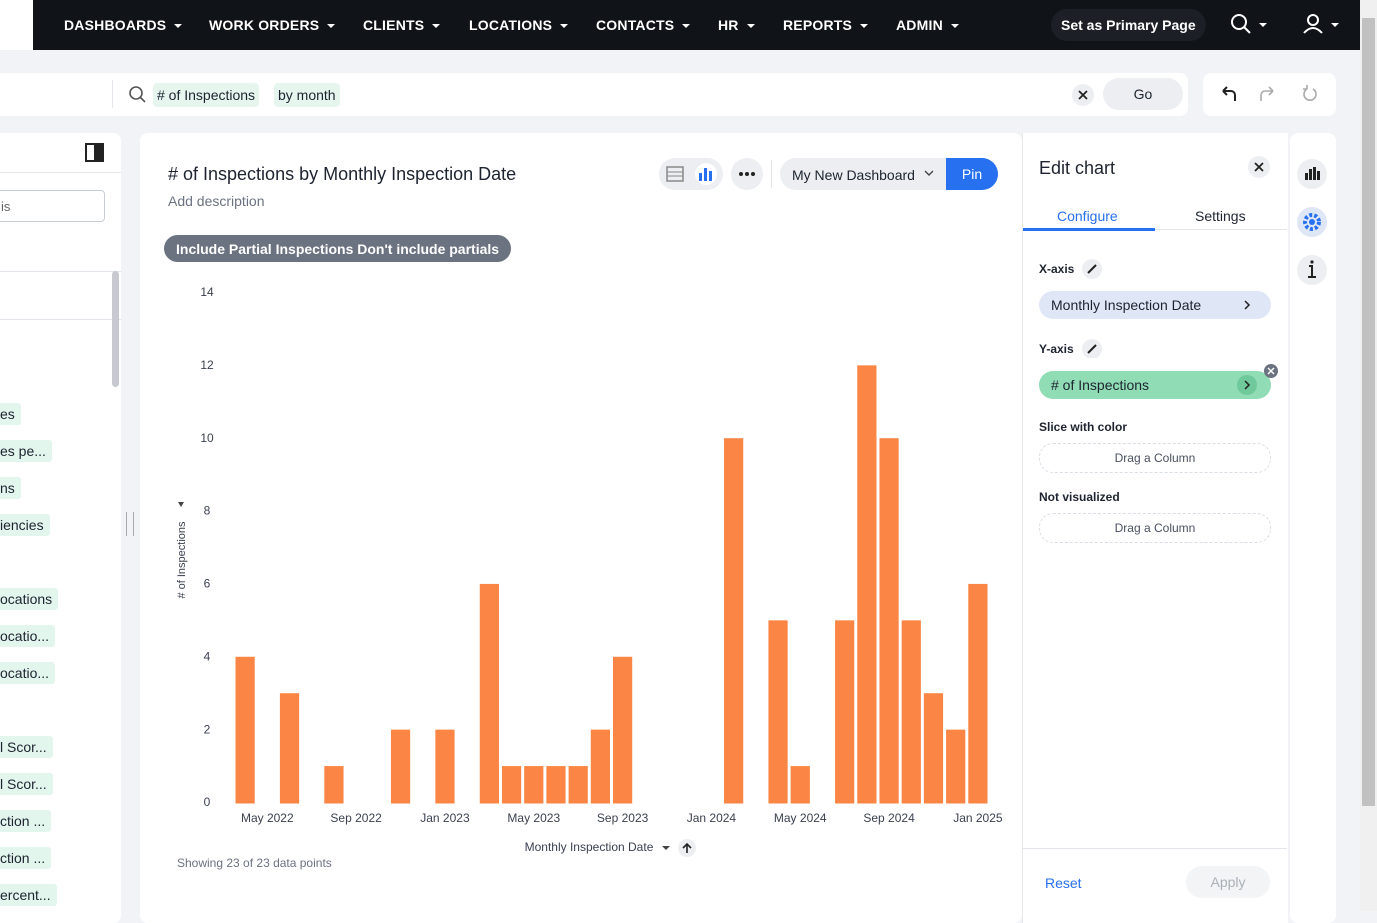  I want to click on panel-toggle, so click(95, 153).